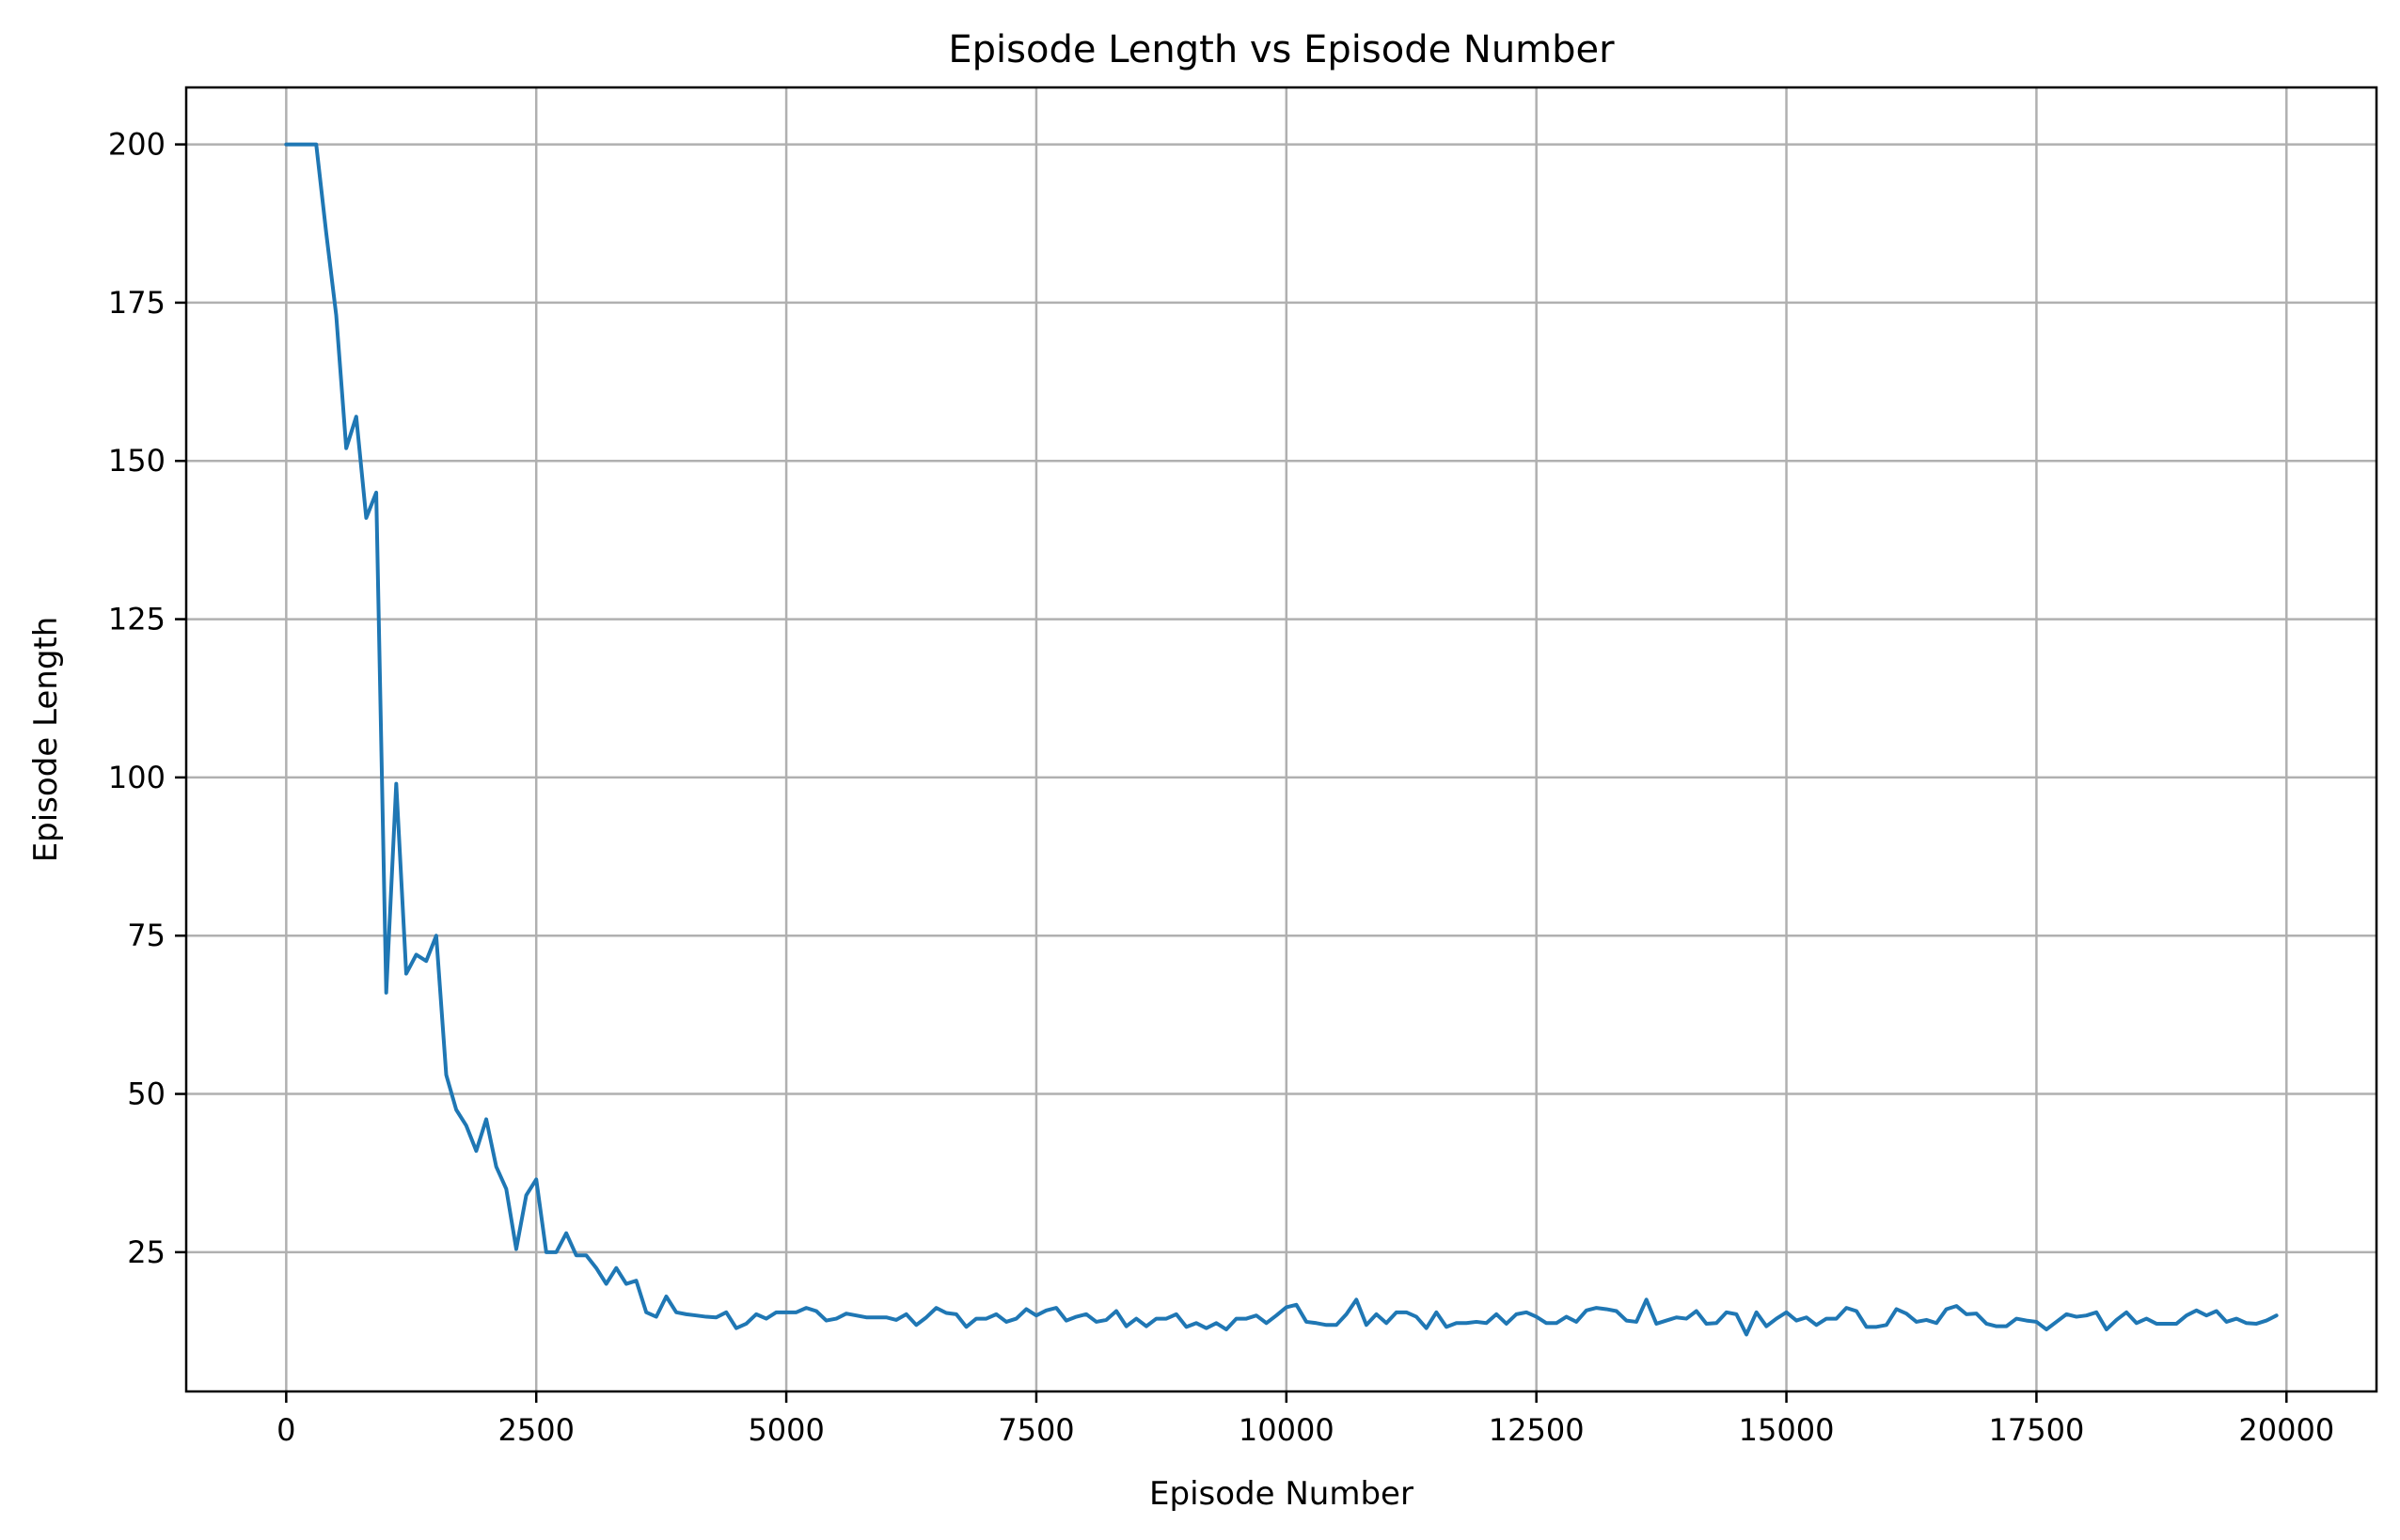 Image resolution: width=2400 pixels, height=1540 pixels. Describe the element at coordinates (137, 620) in the screenshot. I see `y-tick-label: 125` at that location.